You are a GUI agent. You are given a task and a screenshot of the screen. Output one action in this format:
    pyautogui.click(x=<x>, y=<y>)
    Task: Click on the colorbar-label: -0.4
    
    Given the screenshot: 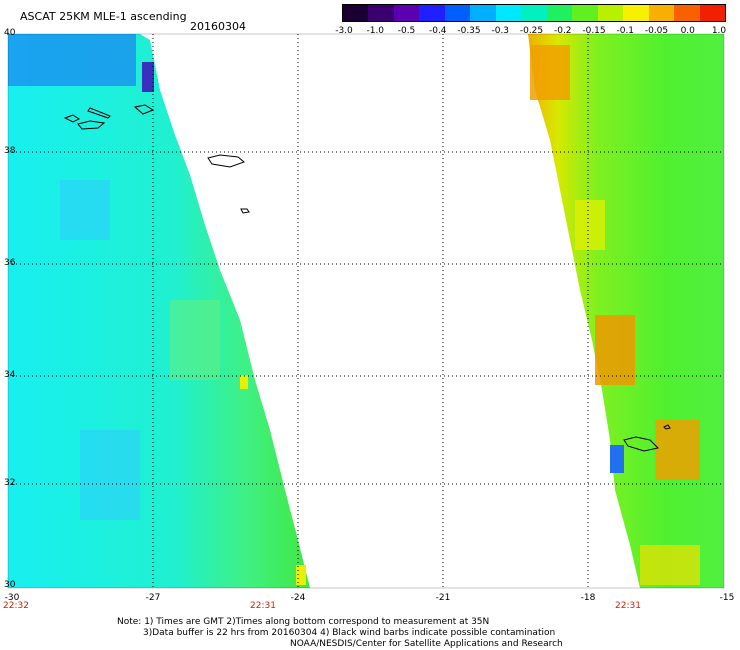 What is the action you would take?
    pyautogui.click(x=437, y=31)
    